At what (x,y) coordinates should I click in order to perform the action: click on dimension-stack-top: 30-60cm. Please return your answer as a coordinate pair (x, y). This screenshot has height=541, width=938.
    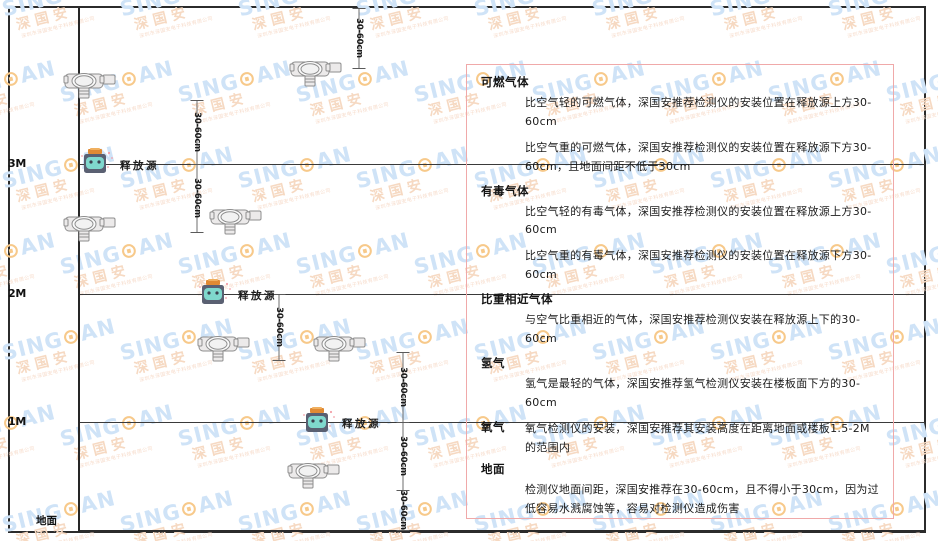
    Looking at the image, I should click on (359, 38).